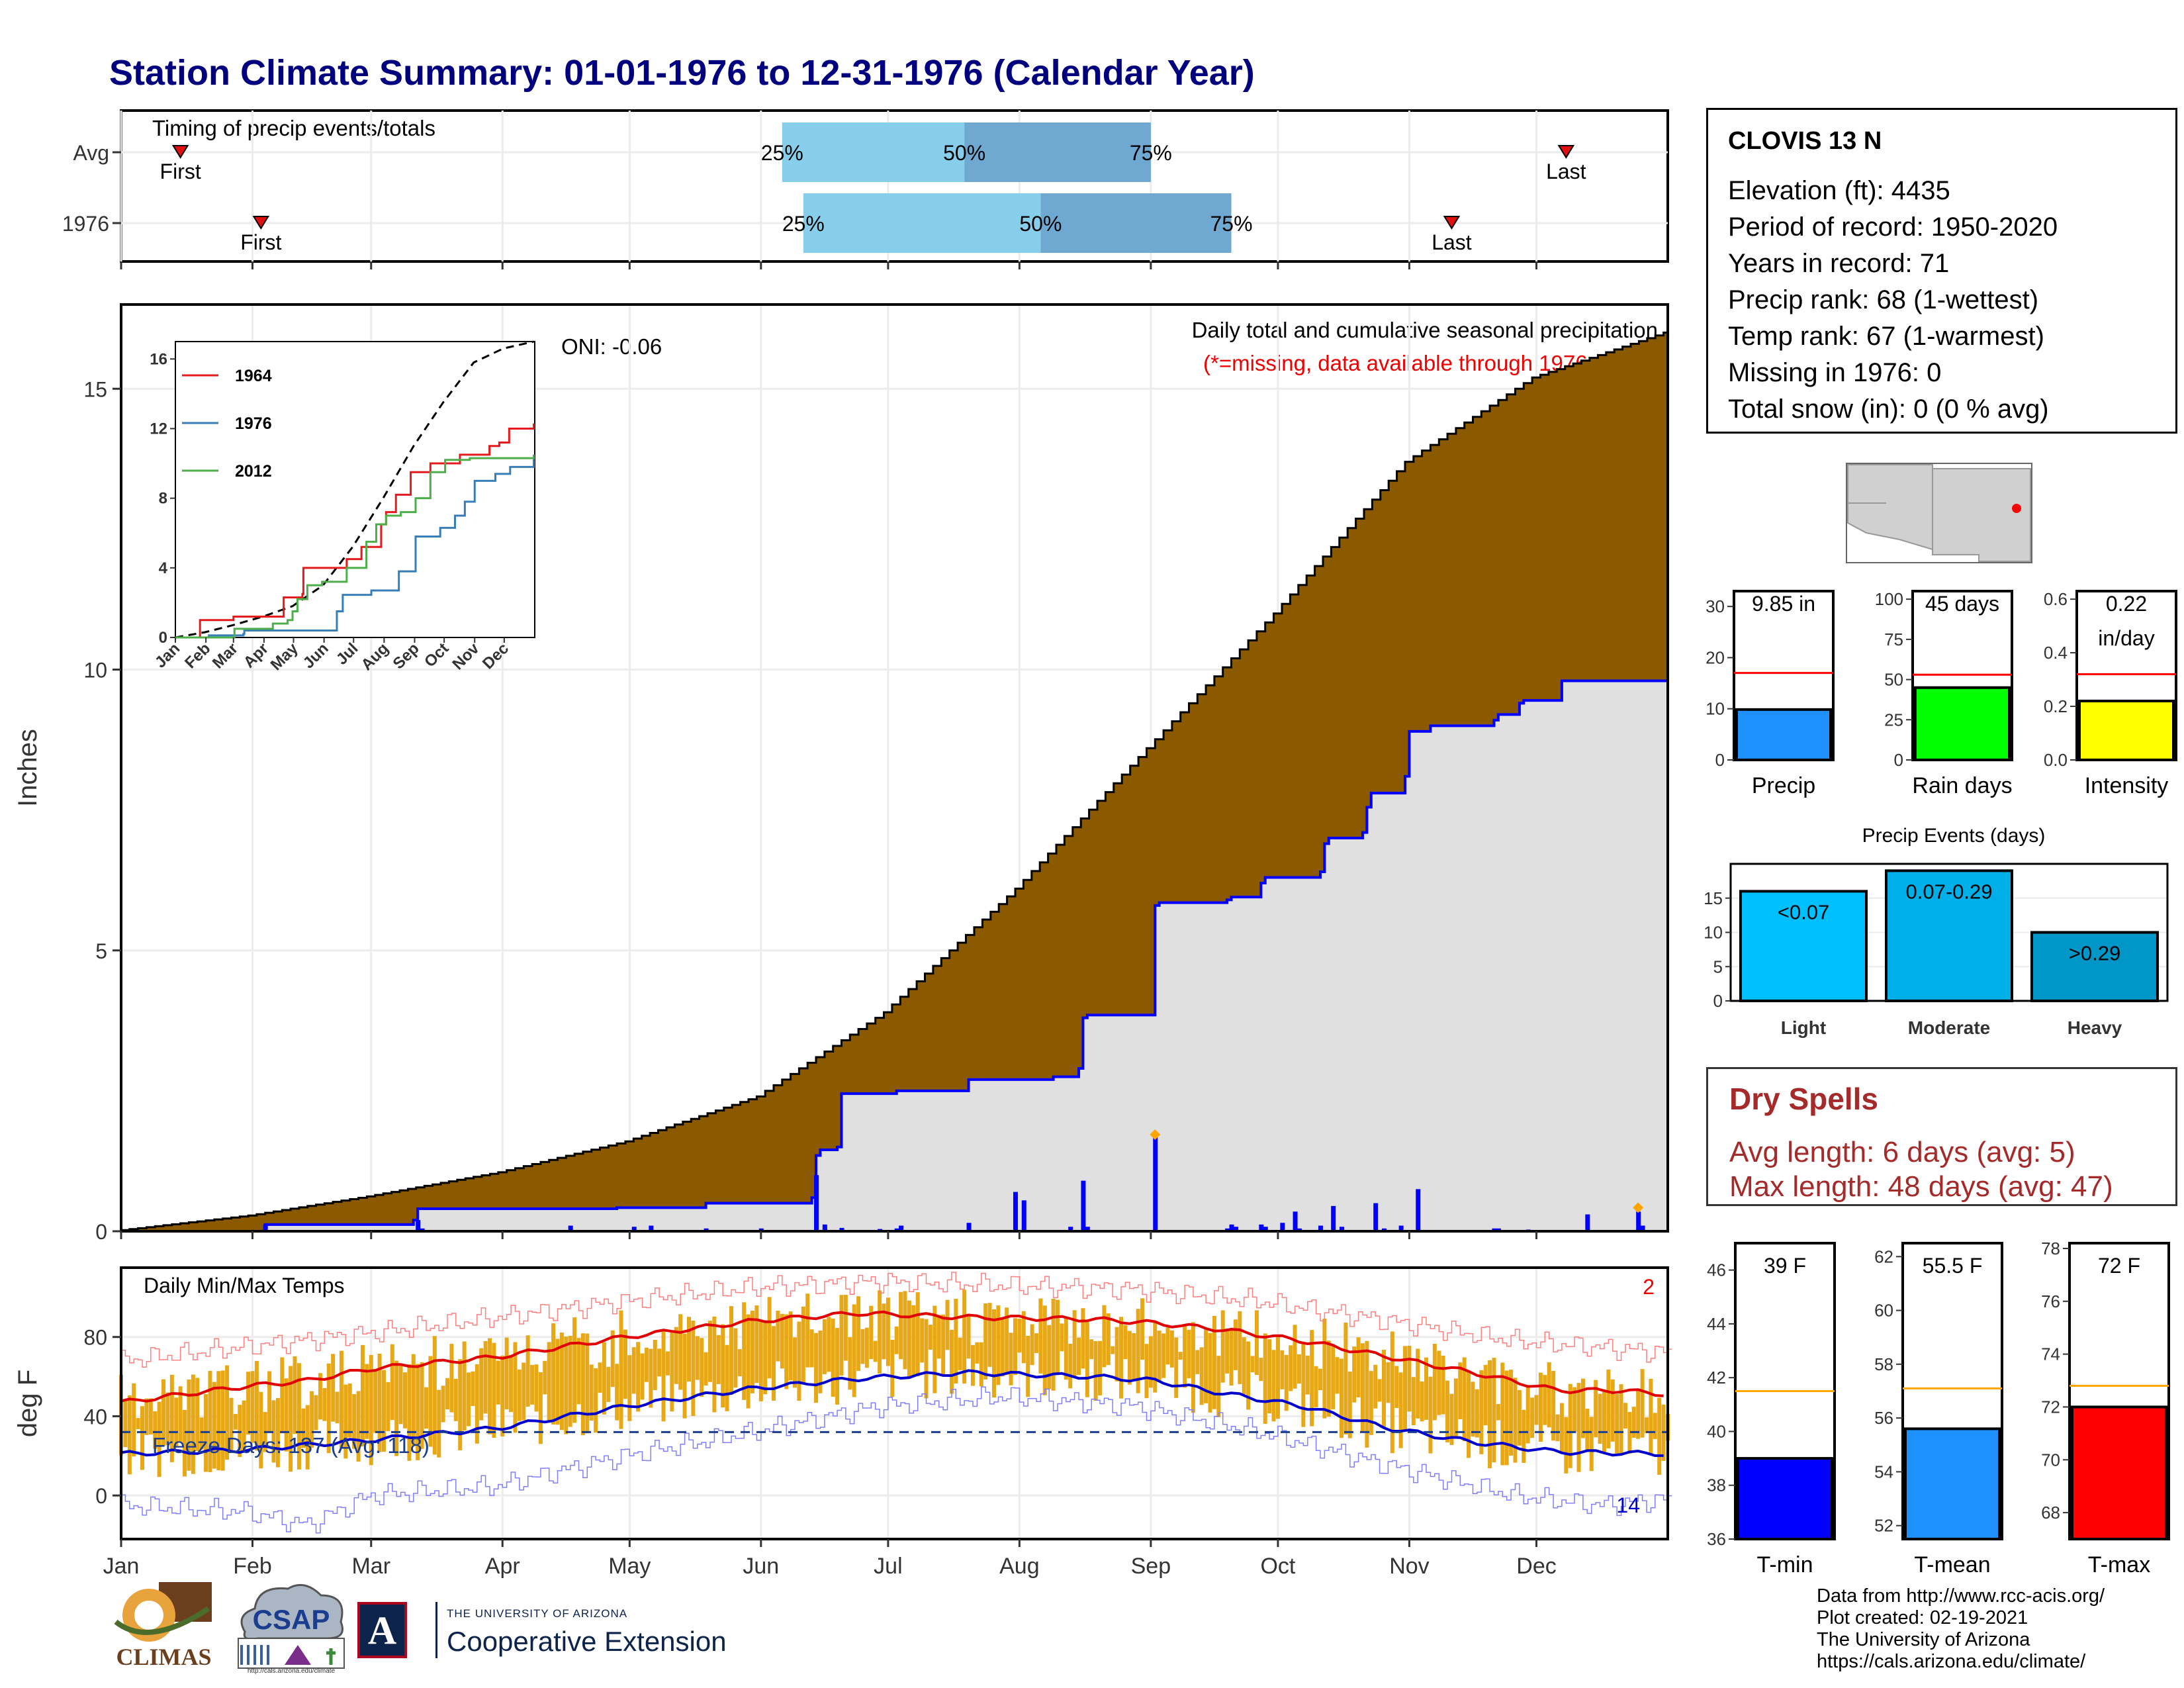  Describe the element at coordinates (1898, 760) in the screenshot. I see `stat-ytick-label: 0` at that location.